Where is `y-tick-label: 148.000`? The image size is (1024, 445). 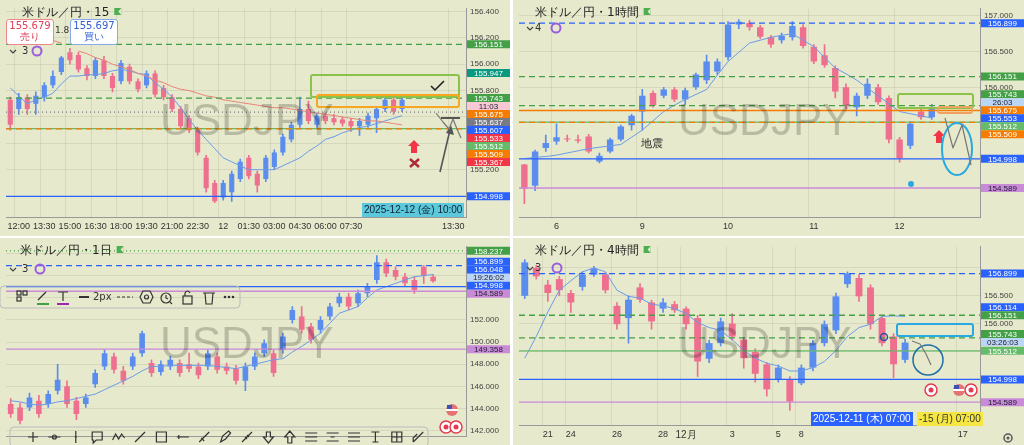 y-tick-label: 148.000 is located at coordinates (485, 364).